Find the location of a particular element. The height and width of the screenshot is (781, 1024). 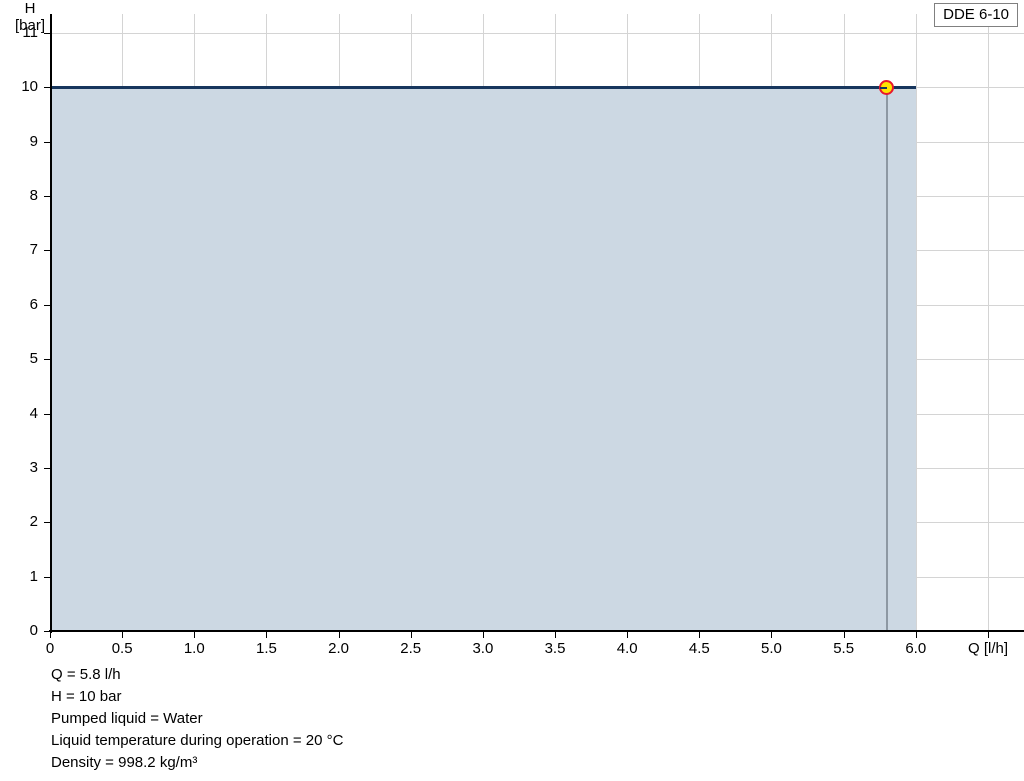

duty-point-marker is located at coordinates (887, 87).